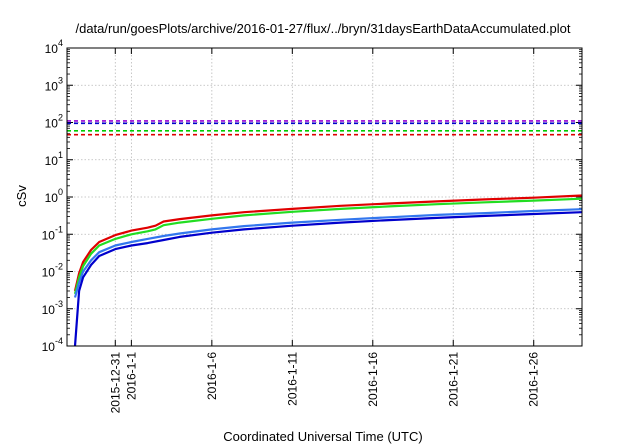 The height and width of the screenshot is (448, 640). Describe the element at coordinates (212, 376) in the screenshot. I see `x-tick-label: 2016-1-6` at that location.